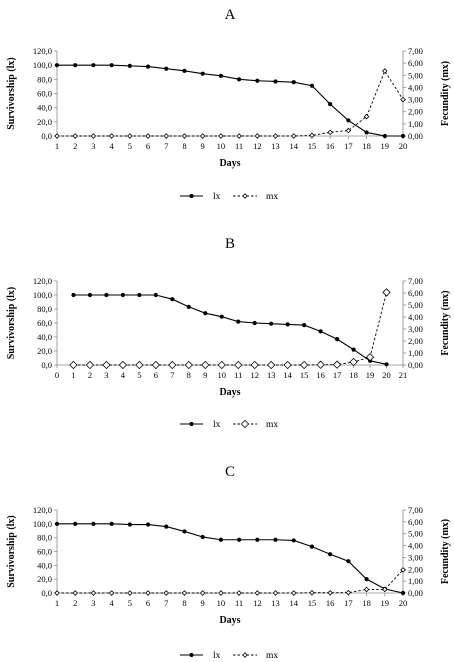  Describe the element at coordinates (415, 75) in the screenshot. I see `y2-tick-label: 5,00` at that location.